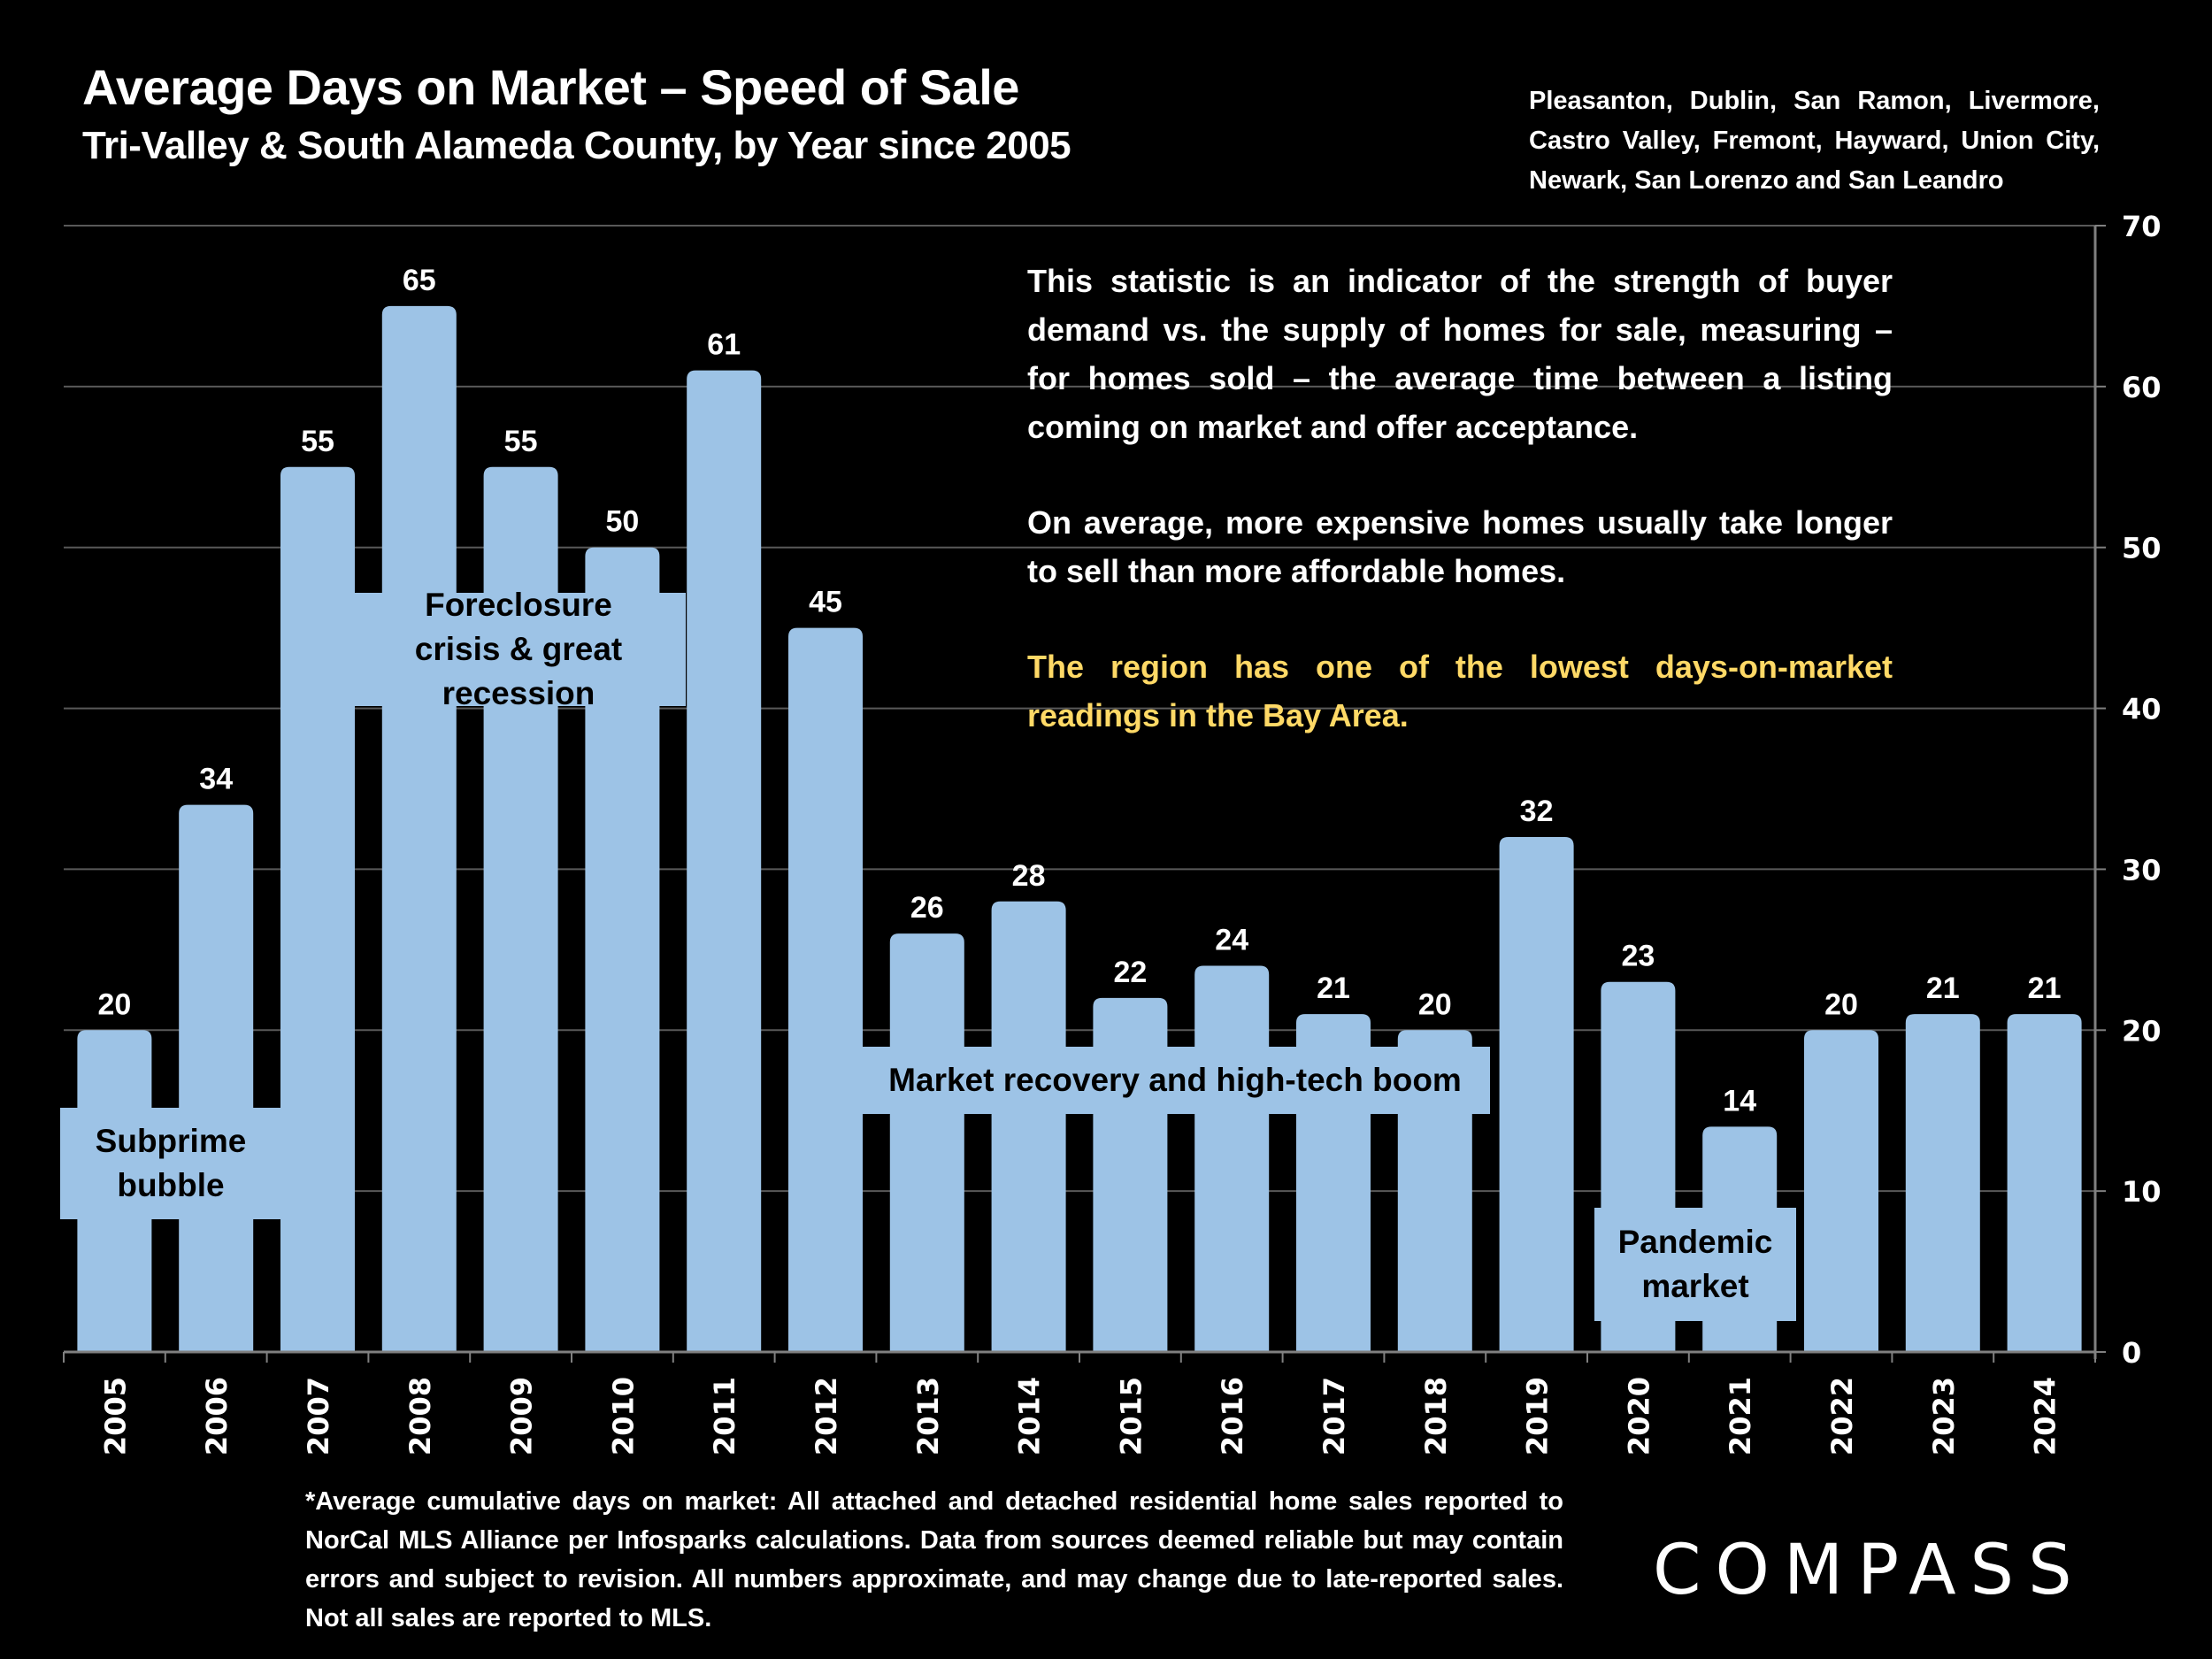  I want to click on data-label: 23, so click(1638, 957).